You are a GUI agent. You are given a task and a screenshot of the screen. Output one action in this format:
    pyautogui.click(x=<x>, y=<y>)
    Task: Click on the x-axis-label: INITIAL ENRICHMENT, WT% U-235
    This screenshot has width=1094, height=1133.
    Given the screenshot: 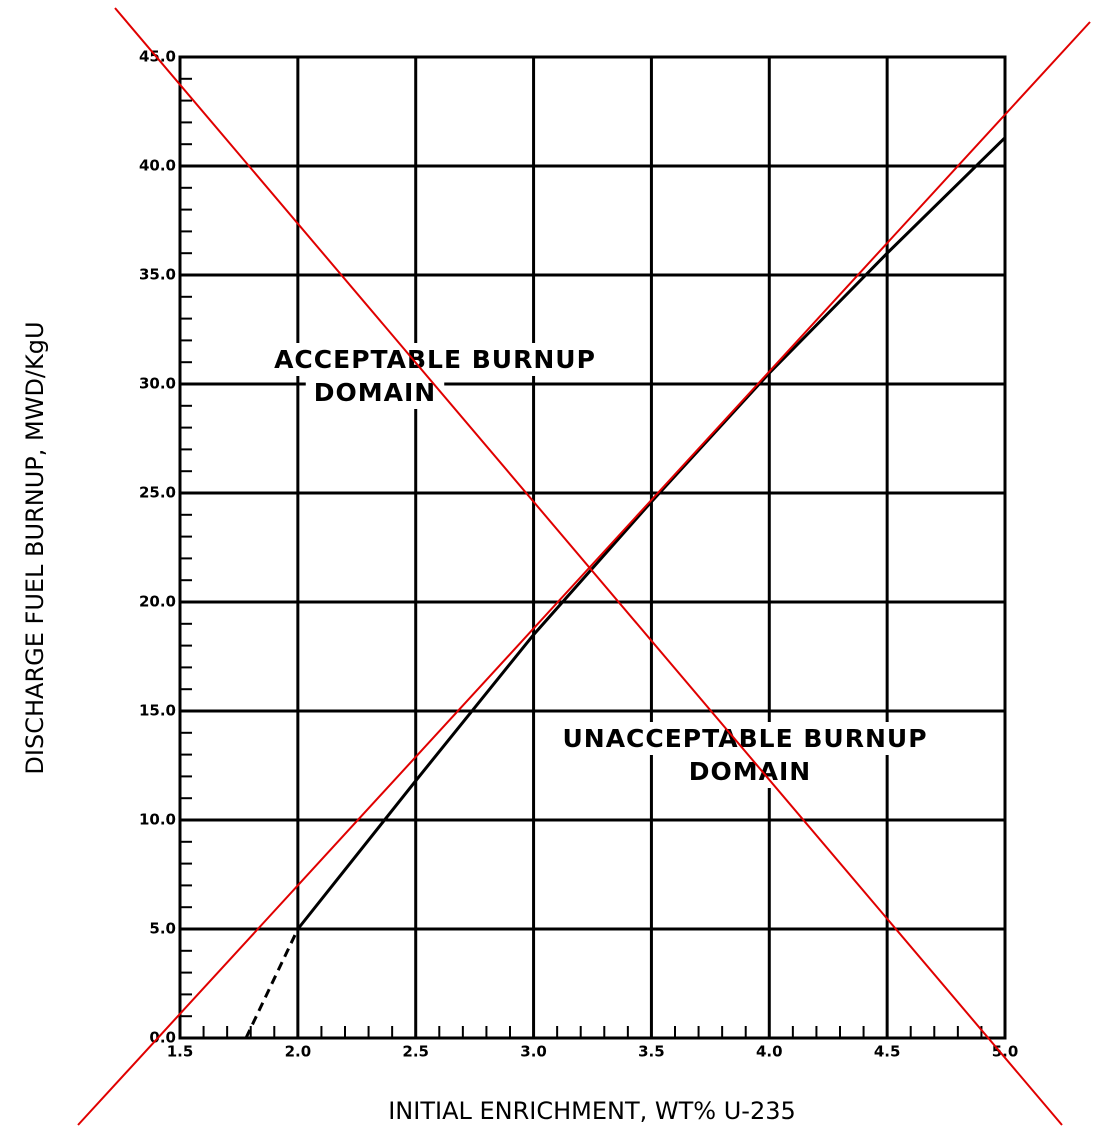 What is the action you would take?
    pyautogui.click(x=592, y=1111)
    